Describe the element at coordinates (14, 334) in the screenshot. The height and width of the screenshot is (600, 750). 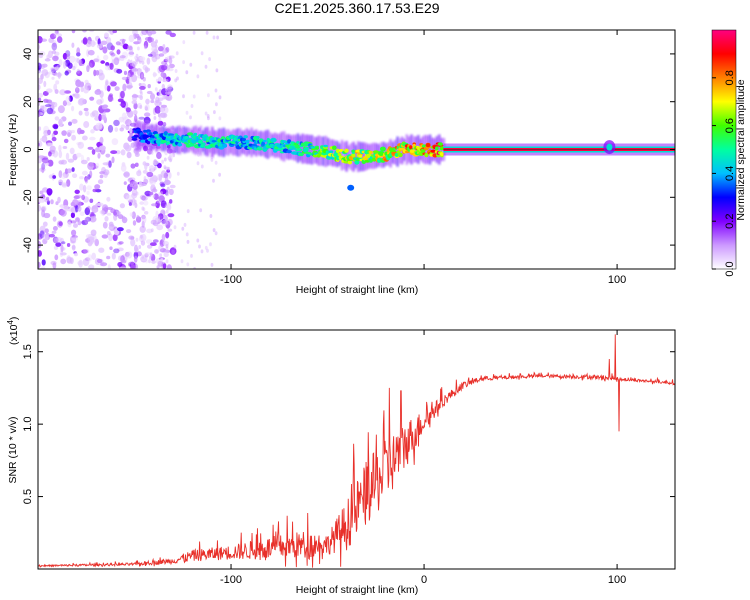
I see `snr-exponent-prefix: (x10` at that location.